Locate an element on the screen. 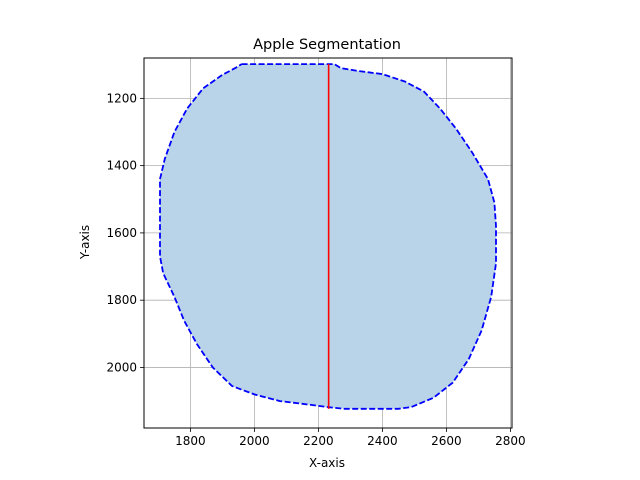 The width and height of the screenshot is (640, 480). y-tick-label: 1600 is located at coordinates (121, 233).